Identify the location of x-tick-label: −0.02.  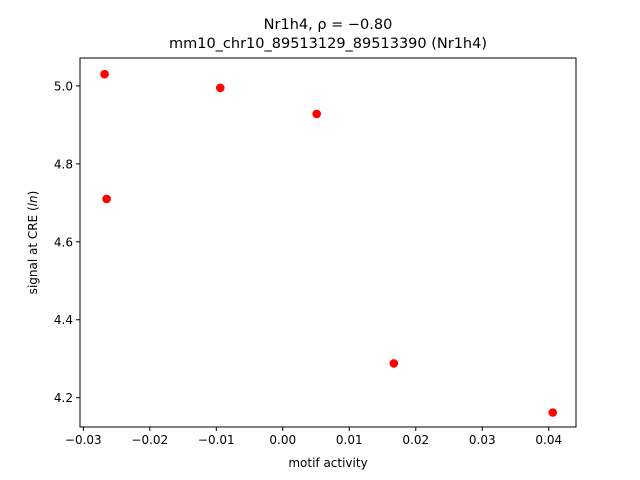
(149, 440).